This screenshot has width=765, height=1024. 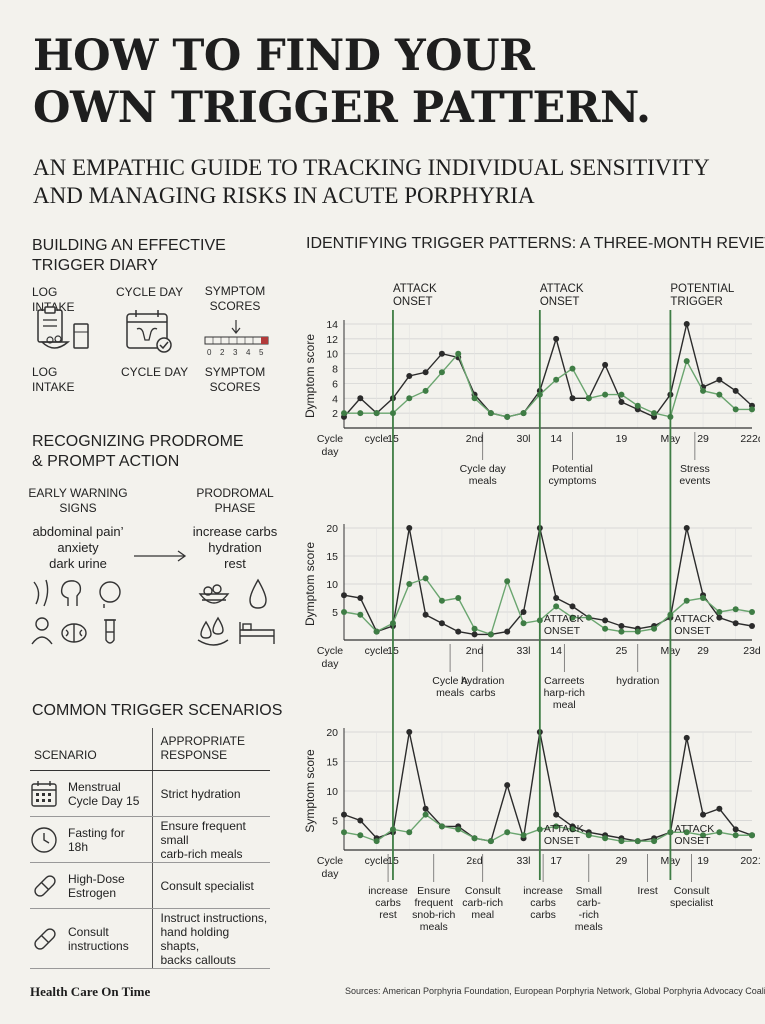 What do you see at coordinates (483, 481) in the screenshot?
I see `annotation-label: meals` at bounding box center [483, 481].